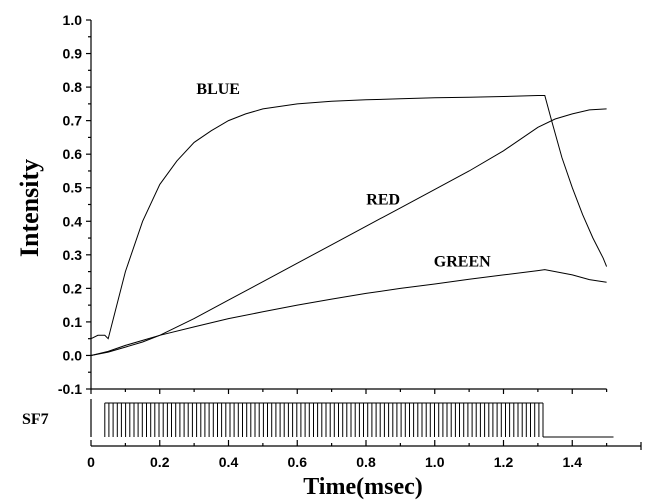  I want to click on y-tick-label: 0.1, so click(73, 322).